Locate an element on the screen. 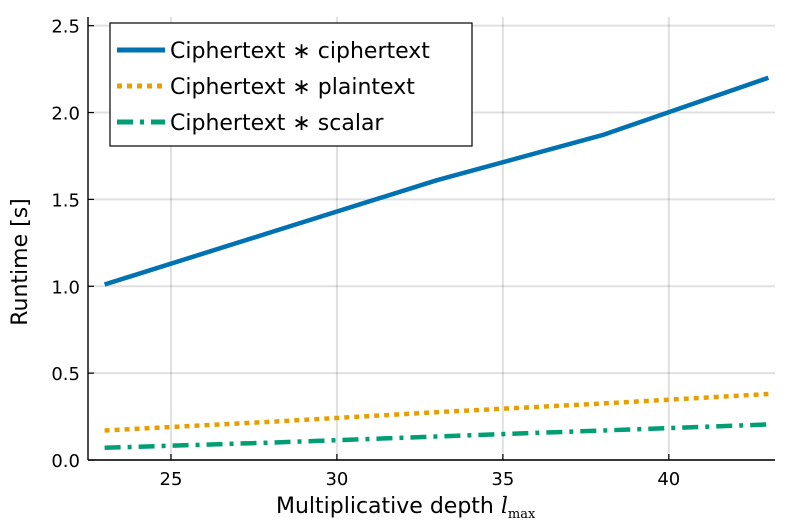 The height and width of the screenshot is (529, 793). y-tick-label: 2.0 is located at coordinates (65, 114).